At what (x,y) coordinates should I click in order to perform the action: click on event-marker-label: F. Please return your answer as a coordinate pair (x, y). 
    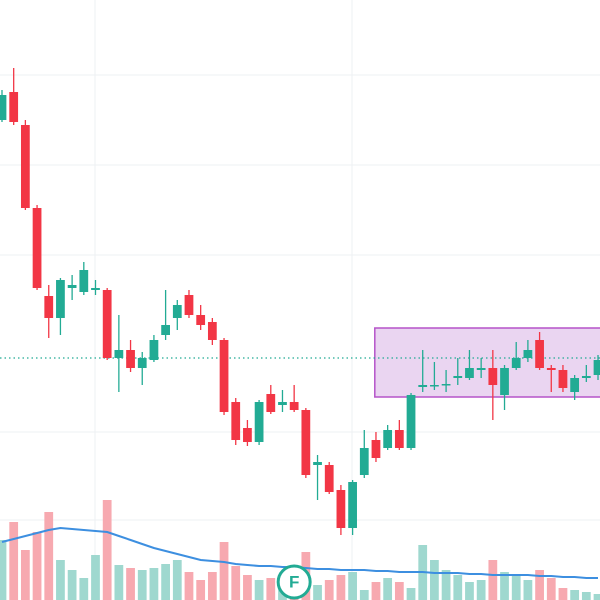
    Looking at the image, I should click on (294, 581).